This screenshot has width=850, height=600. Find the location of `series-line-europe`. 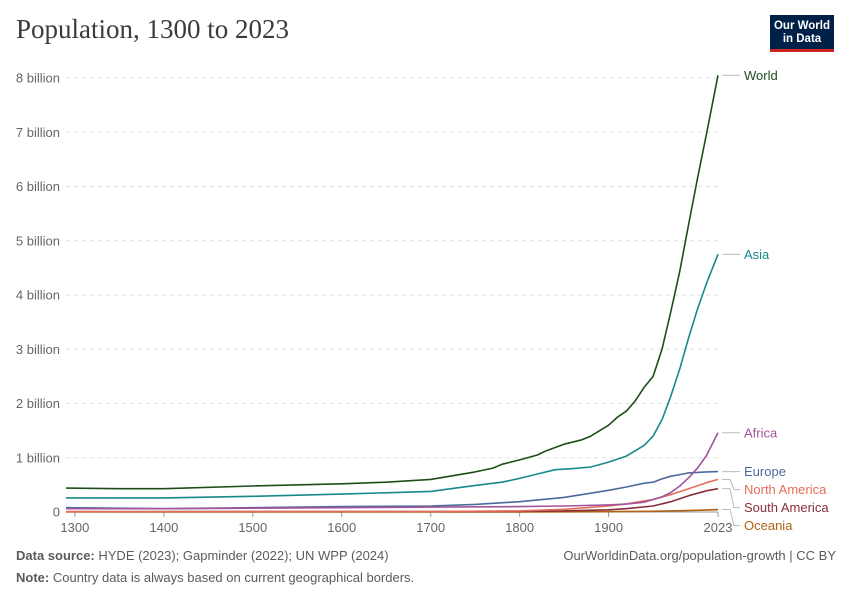

series-line-europe is located at coordinates (392, 490).